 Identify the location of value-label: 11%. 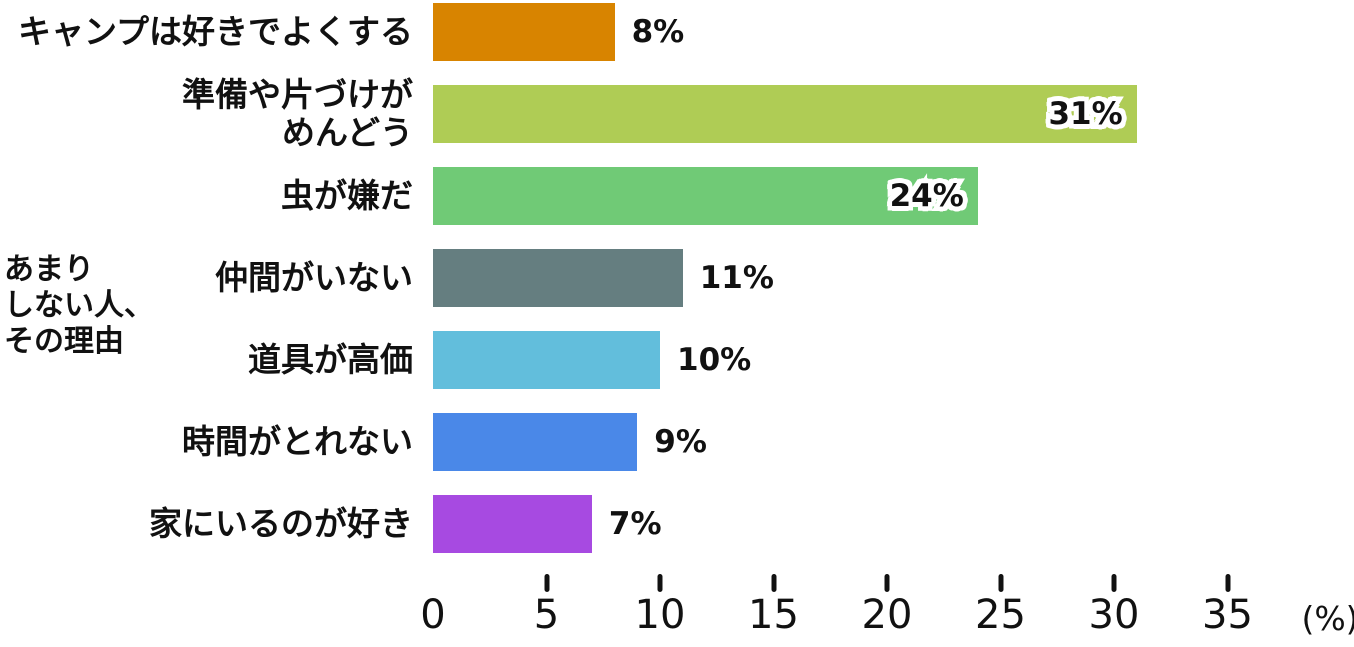
(736, 278).